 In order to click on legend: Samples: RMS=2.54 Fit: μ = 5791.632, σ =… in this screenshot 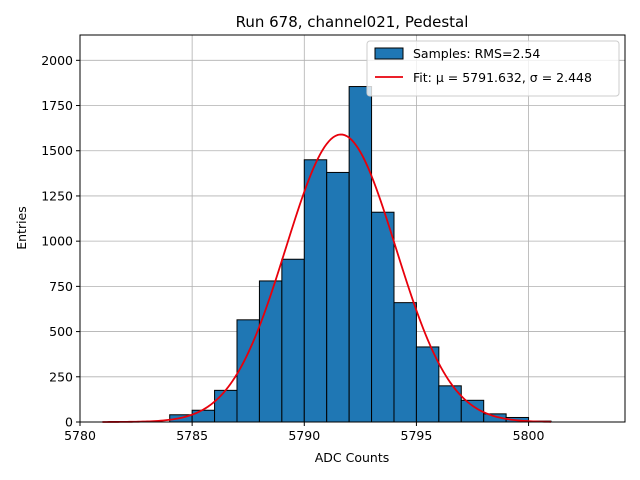, I will do `click(493, 68)`.